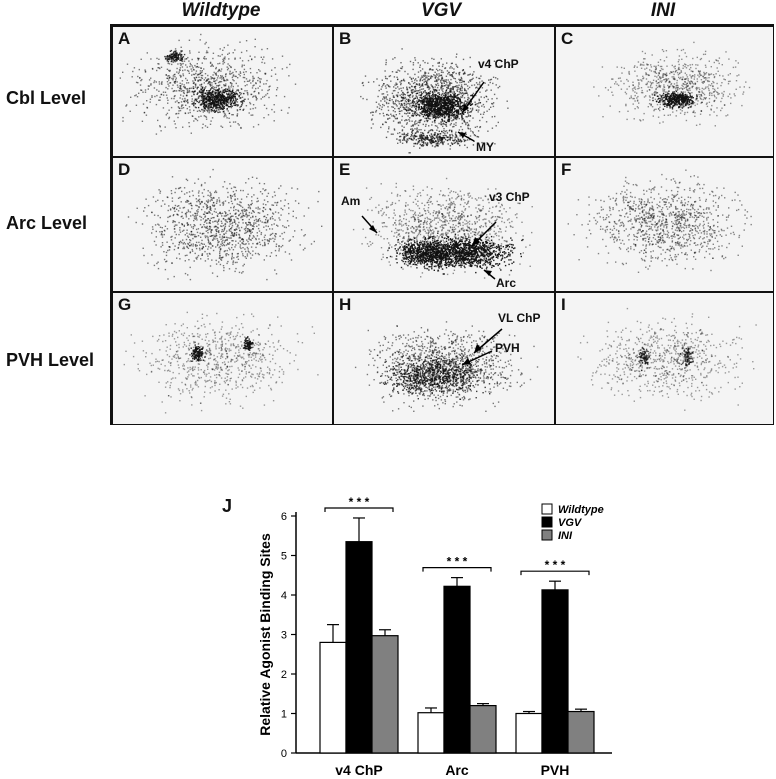  What do you see at coordinates (570, 523) in the screenshot?
I see `legend-label: VGV` at bounding box center [570, 523].